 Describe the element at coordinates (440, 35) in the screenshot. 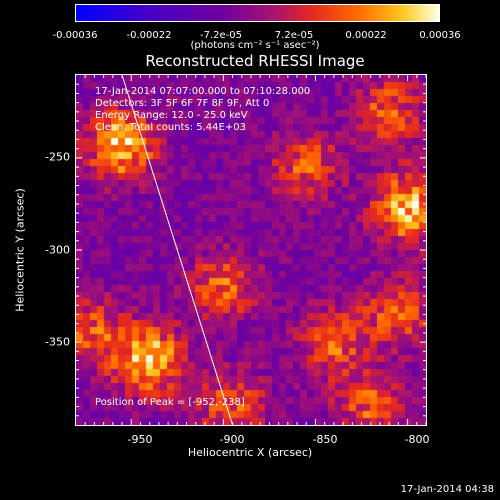

I see `colorbar-tick-label: 0.00036` at that location.